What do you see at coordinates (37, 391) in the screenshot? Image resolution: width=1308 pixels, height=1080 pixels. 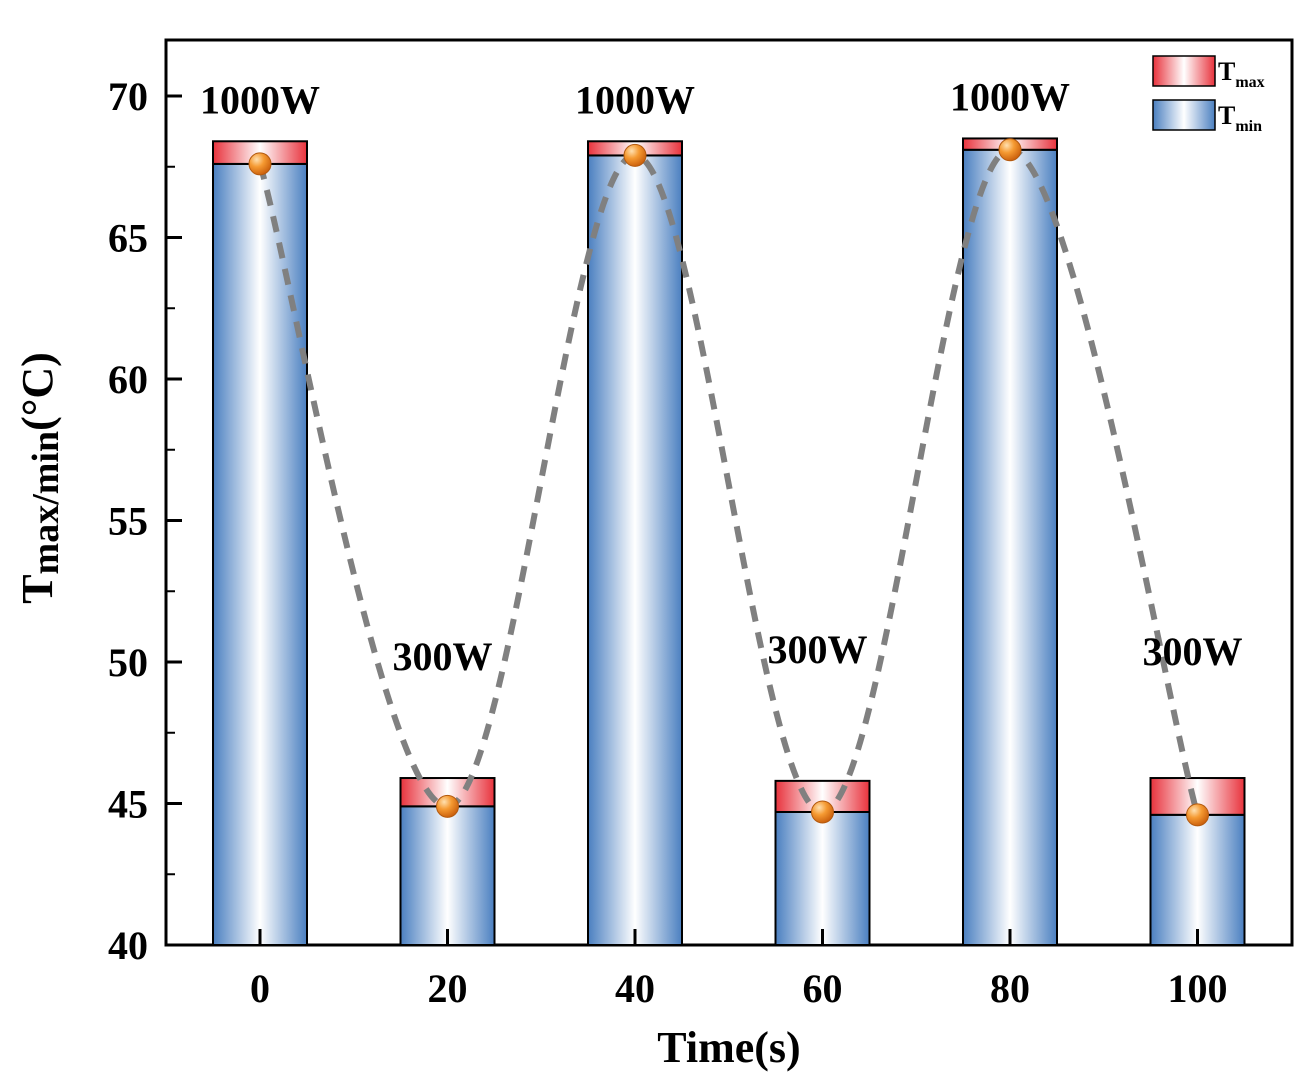 I see `y-axis-title-unit: (°C)` at bounding box center [37, 391].